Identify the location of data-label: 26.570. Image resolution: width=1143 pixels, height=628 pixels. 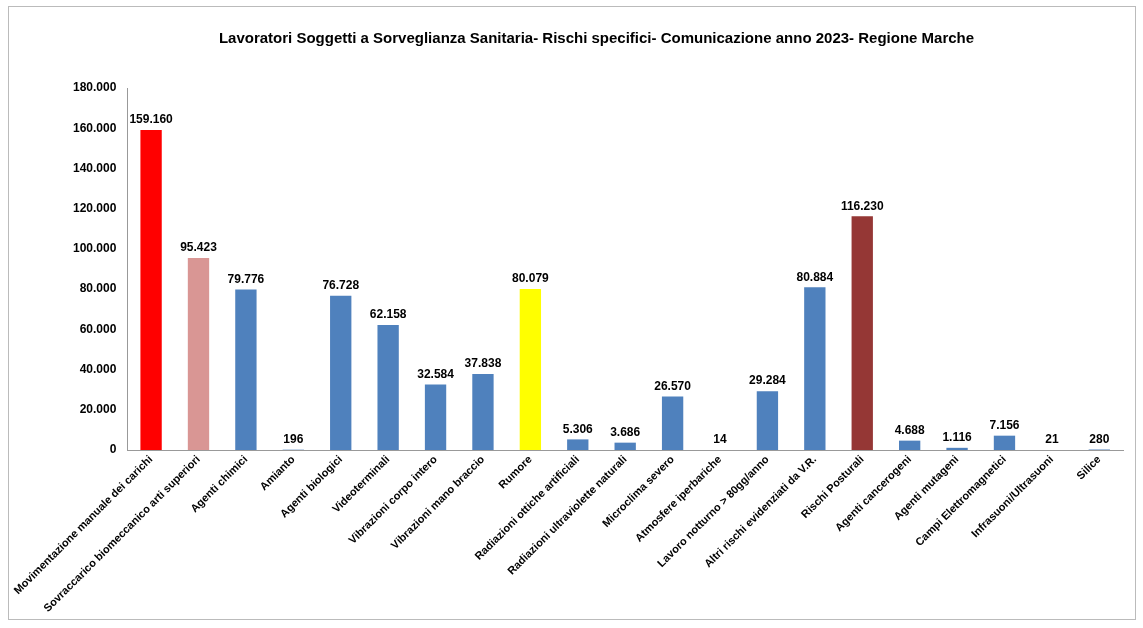
(673, 385).